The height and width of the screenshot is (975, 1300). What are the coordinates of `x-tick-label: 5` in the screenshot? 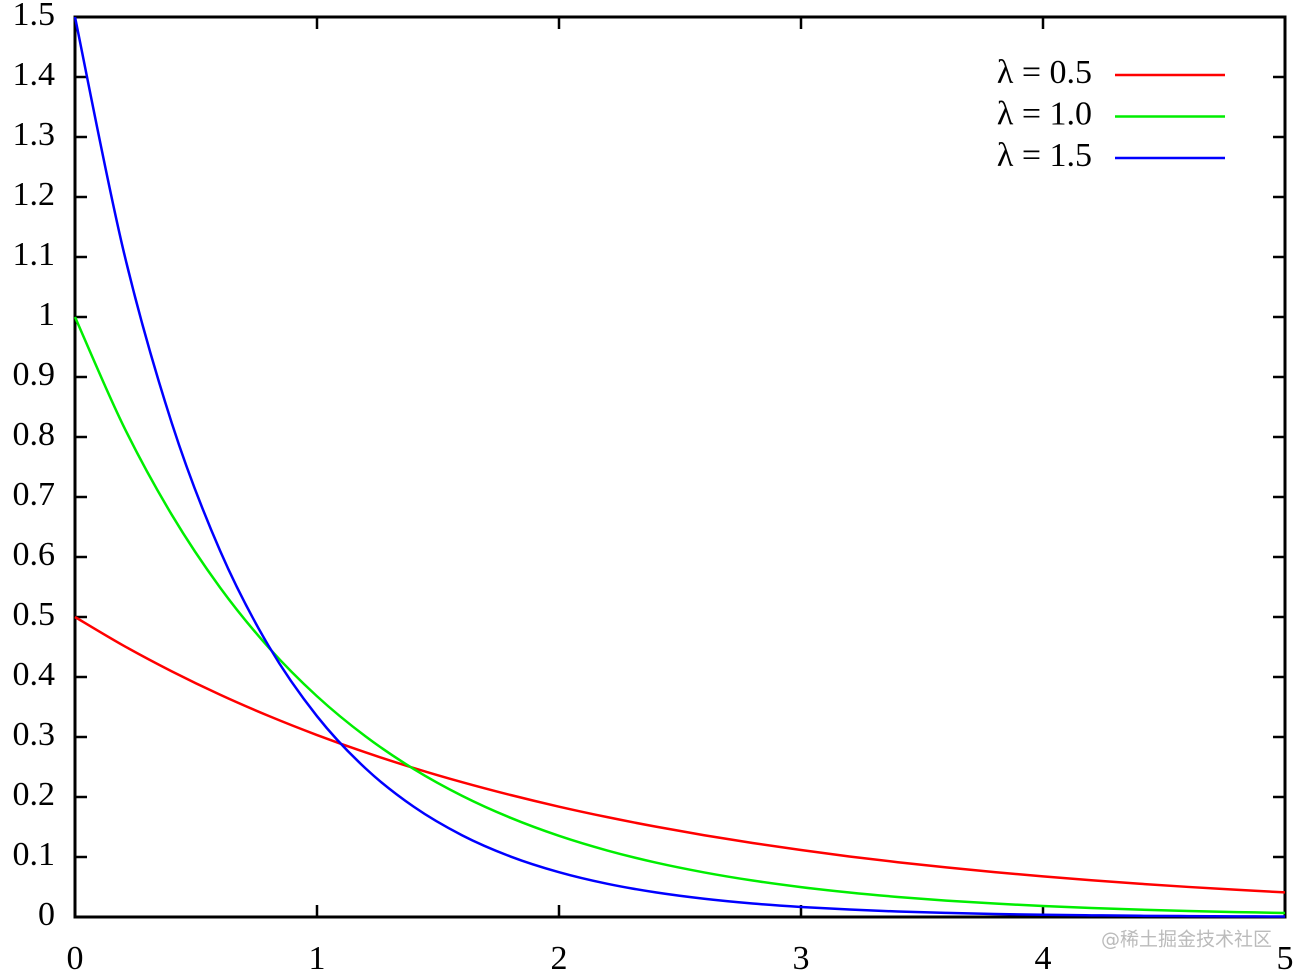 It's located at (1285, 957).